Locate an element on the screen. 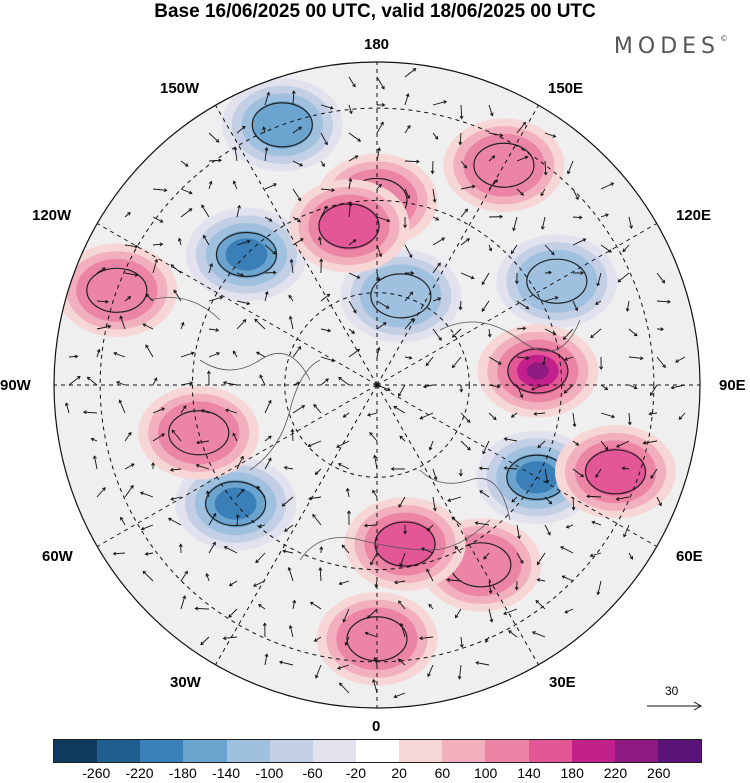 Image resolution: width=750 pixels, height=783 pixels. lon-label-120e: 120E is located at coordinates (694, 215).